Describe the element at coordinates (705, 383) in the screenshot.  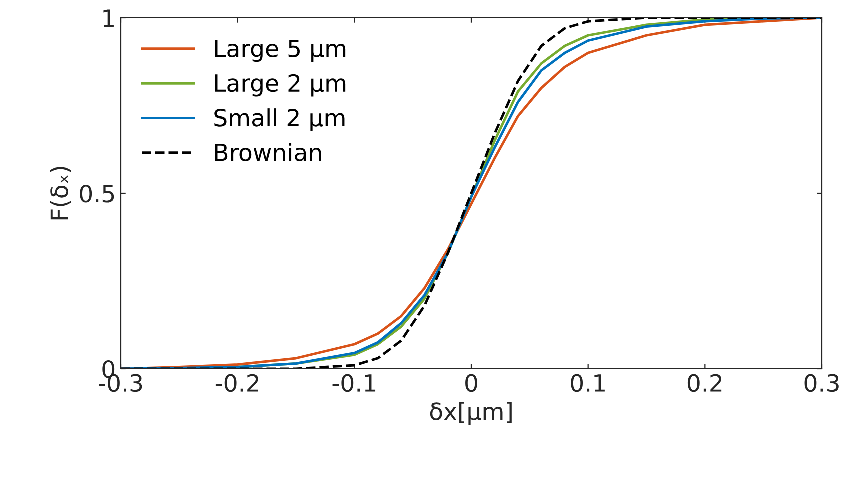
I see `x-tick-label: 0.2` at that location.